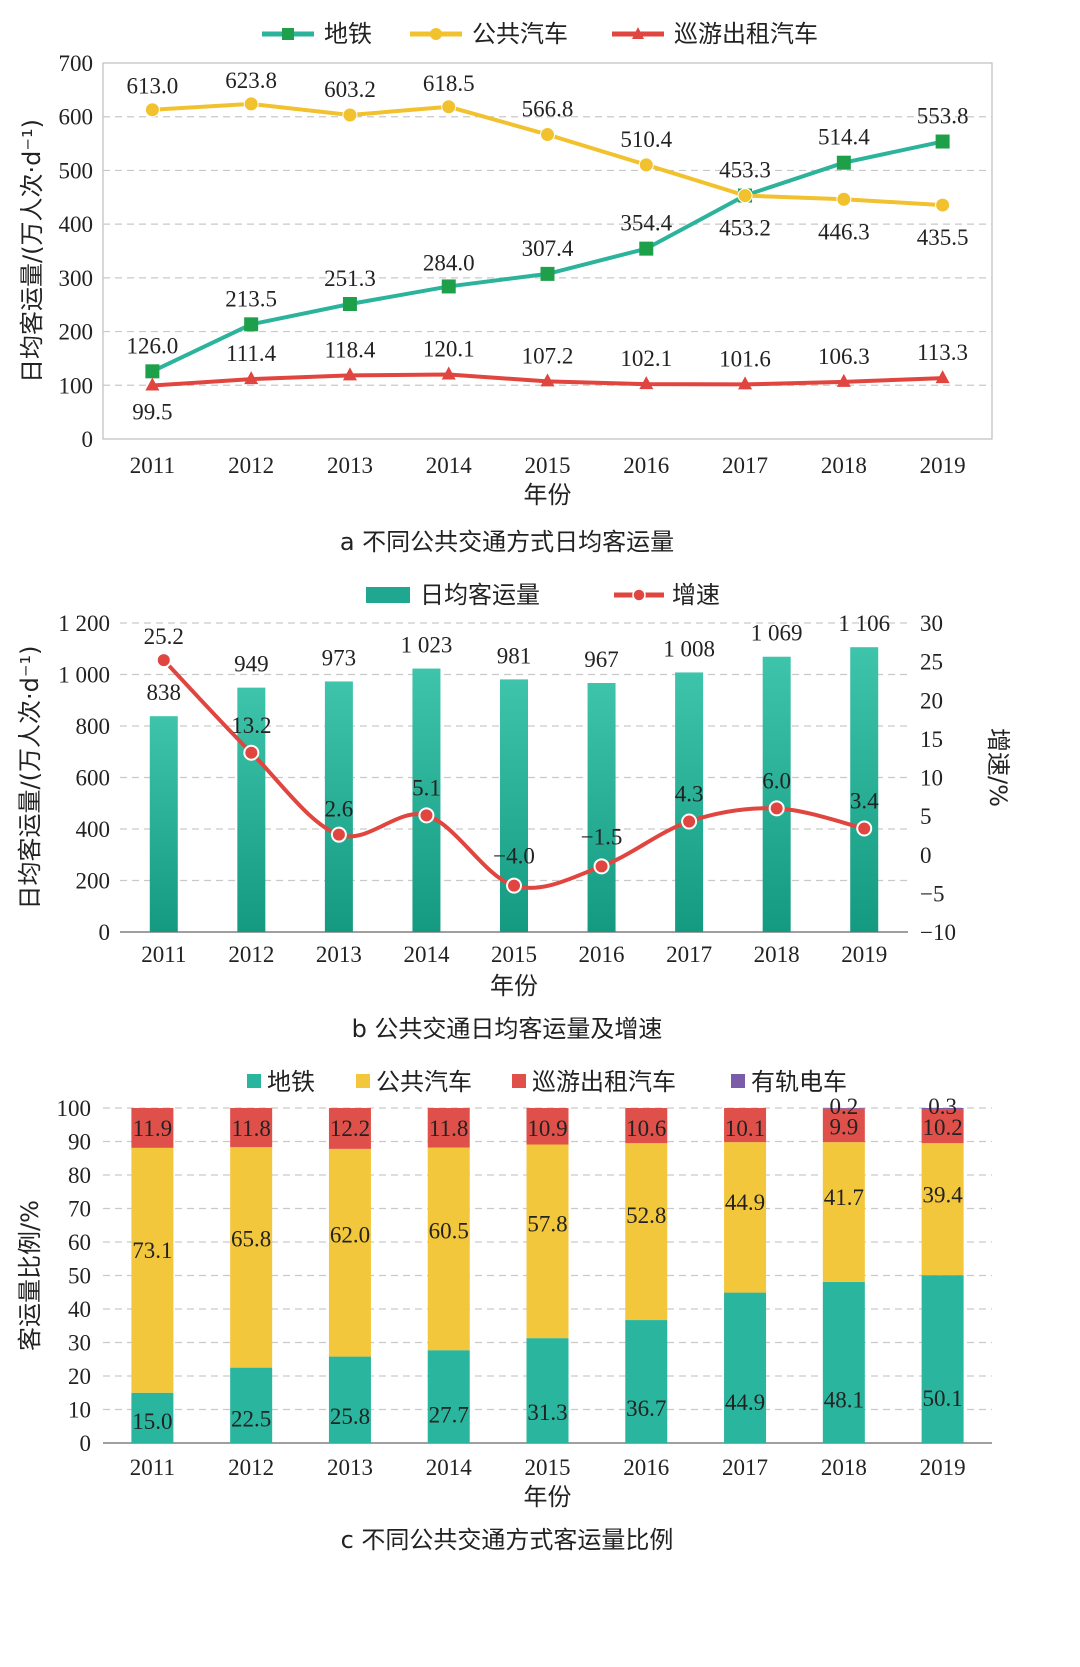 Image resolution: width=1080 pixels, height=1667 pixels. I want to click on y-tick-label-b: 200, so click(93, 881).